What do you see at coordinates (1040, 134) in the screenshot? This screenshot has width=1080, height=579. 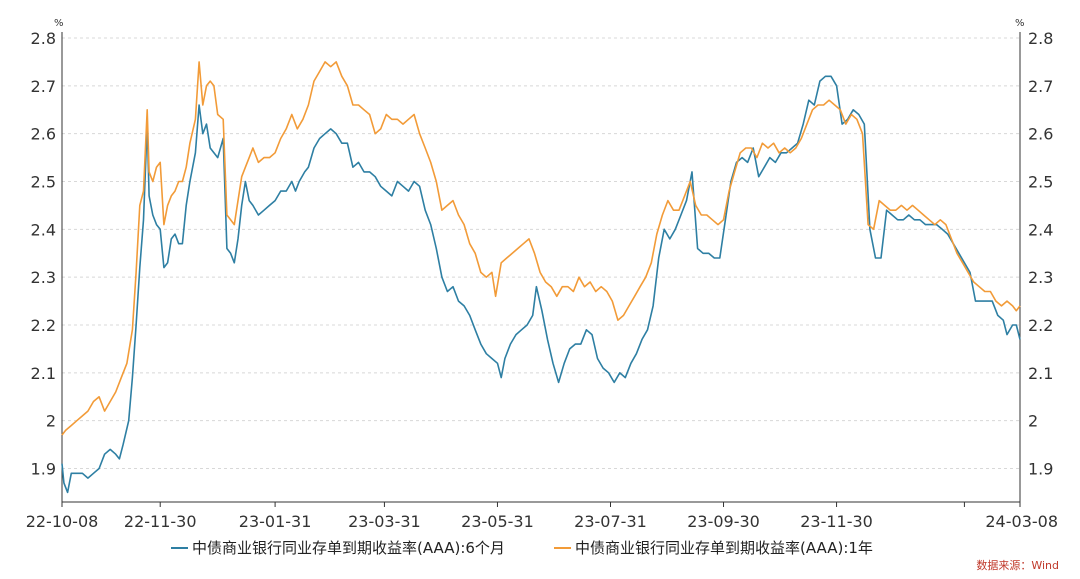 I see `y-tick-label-right: 2.6` at bounding box center [1040, 134].